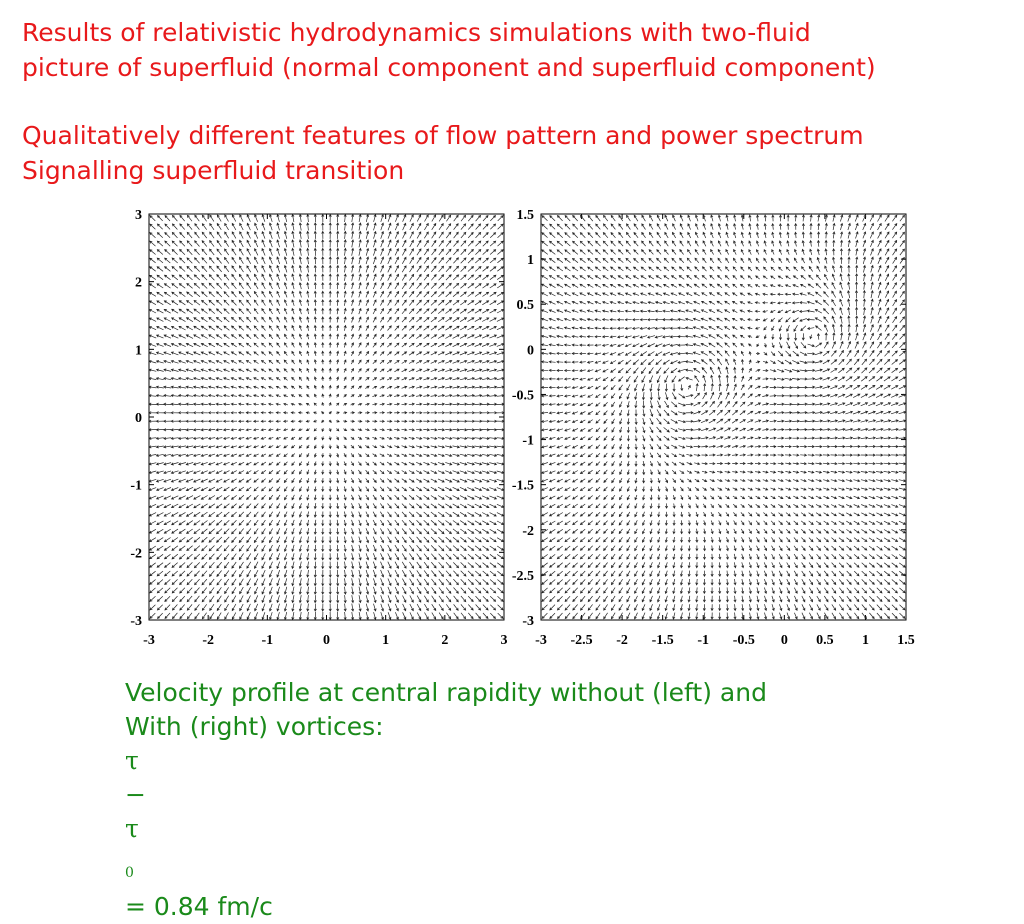  I want to click on y-tick-label: 3, so click(138, 215).